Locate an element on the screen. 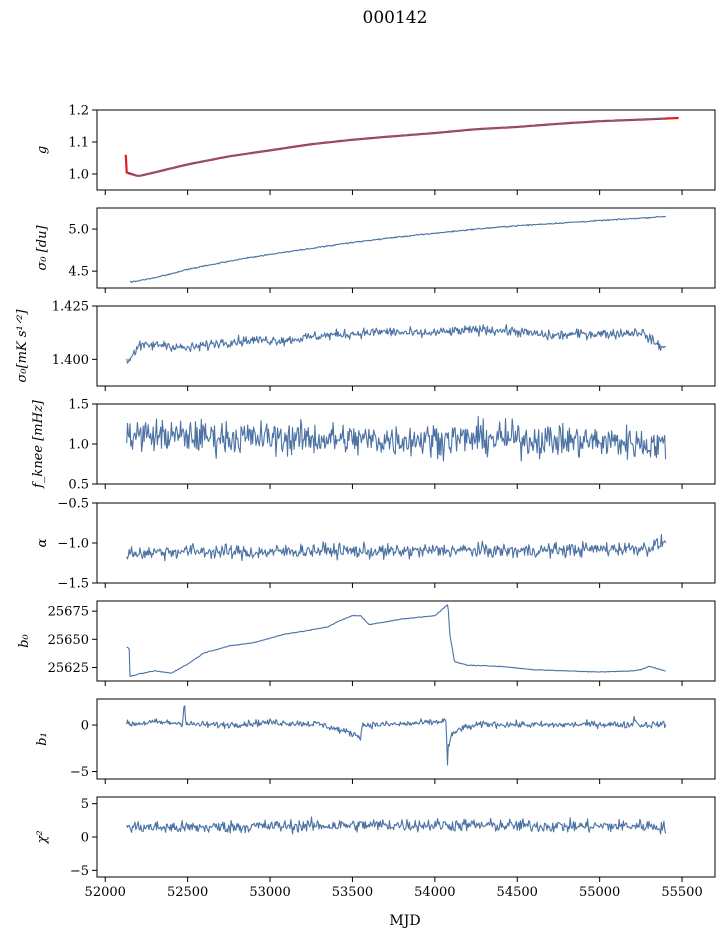 Image resolution: width=725 pixels, height=936 pixels. y-tick-label-chi2: 5 is located at coordinates (85, 804).